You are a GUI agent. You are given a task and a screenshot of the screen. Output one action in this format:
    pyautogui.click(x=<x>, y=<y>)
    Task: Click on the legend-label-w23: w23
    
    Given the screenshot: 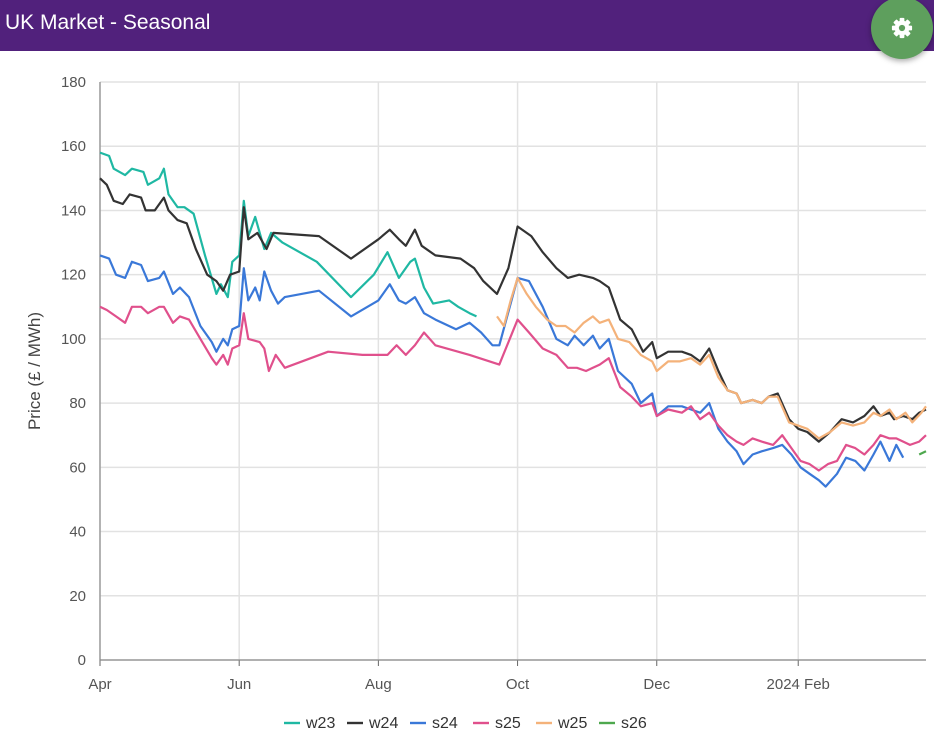 What is the action you would take?
    pyautogui.click(x=320, y=723)
    